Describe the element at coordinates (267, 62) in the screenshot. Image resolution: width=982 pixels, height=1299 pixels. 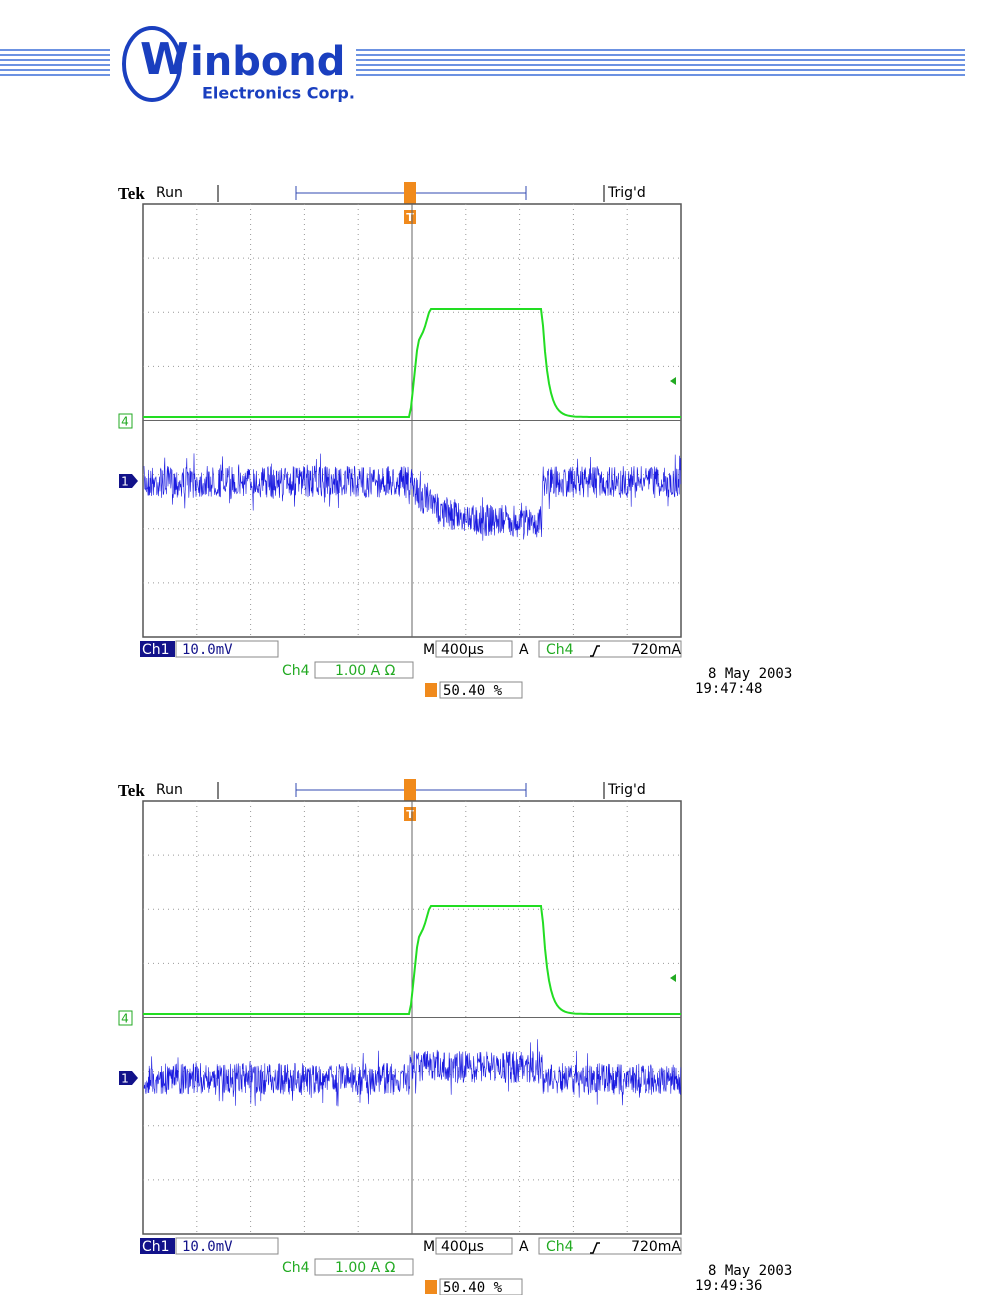
I see `logo-text: inbond` at that location.